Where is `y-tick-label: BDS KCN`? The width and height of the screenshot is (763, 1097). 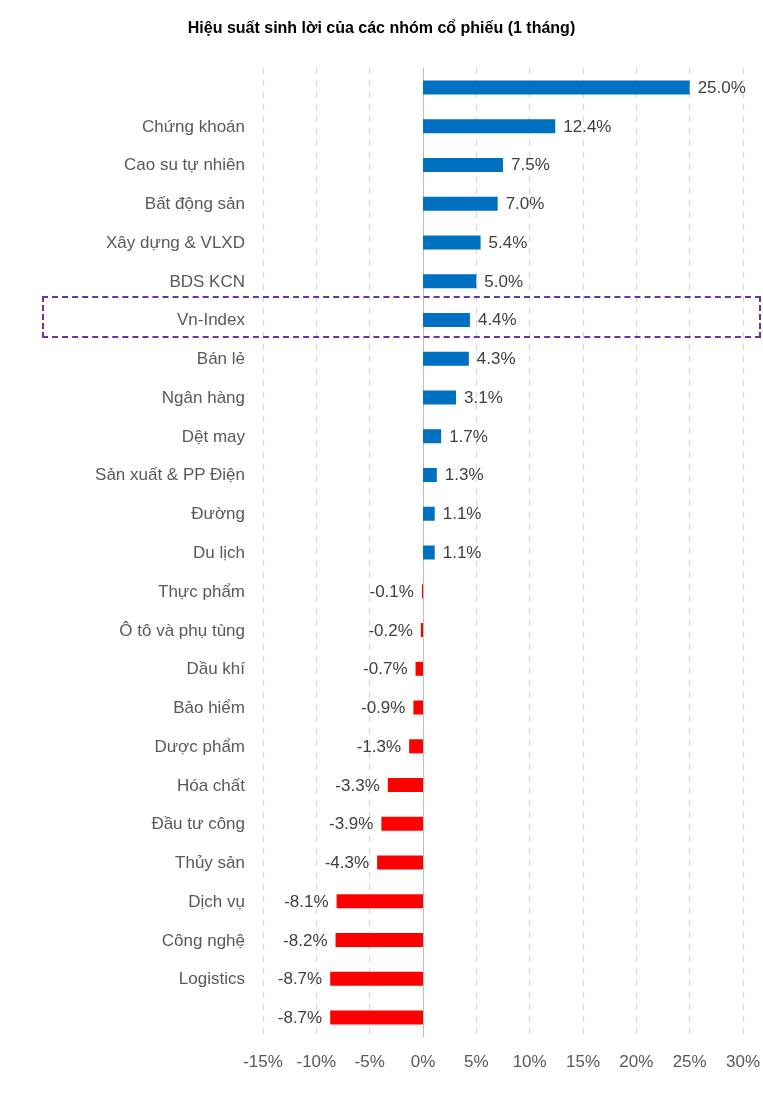 y-tick-label: BDS KCN is located at coordinates (207, 281).